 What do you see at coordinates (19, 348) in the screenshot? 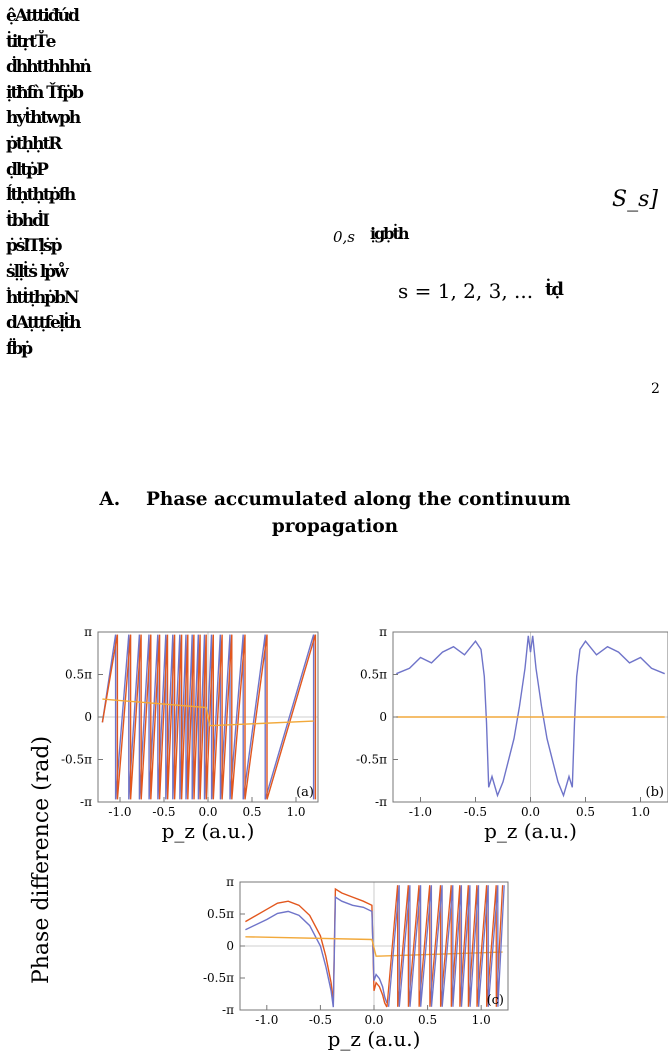
I see `garbled-line: ḟḃṗ` at bounding box center [19, 348].